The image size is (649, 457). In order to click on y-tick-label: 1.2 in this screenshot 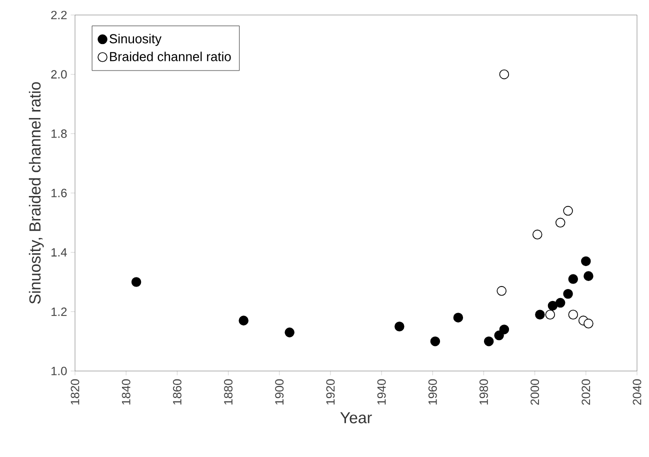, I will do `click(59, 311)`.